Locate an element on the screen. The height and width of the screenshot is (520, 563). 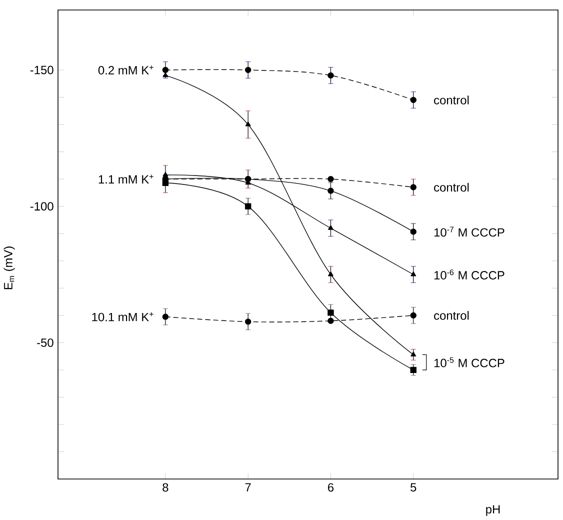
x-tick-label: 5 is located at coordinates (413, 487).